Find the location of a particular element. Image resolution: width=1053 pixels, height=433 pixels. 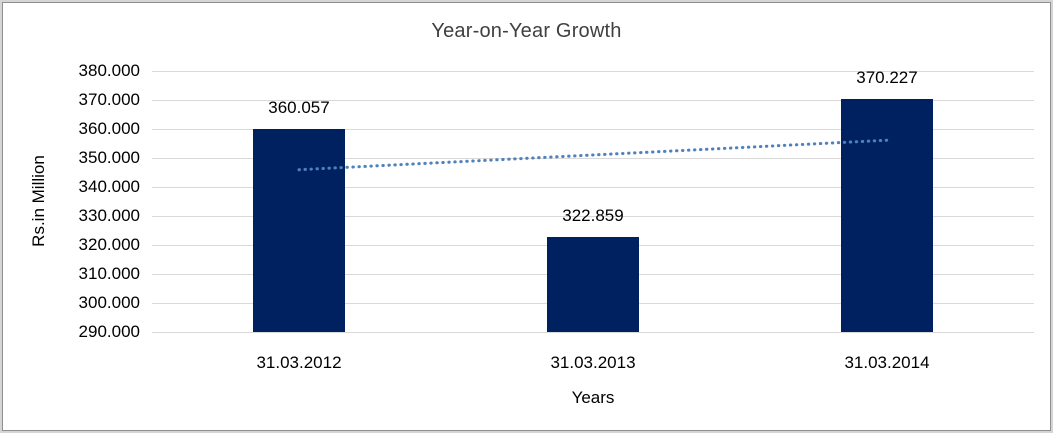

trendline is located at coordinates (593, 155).